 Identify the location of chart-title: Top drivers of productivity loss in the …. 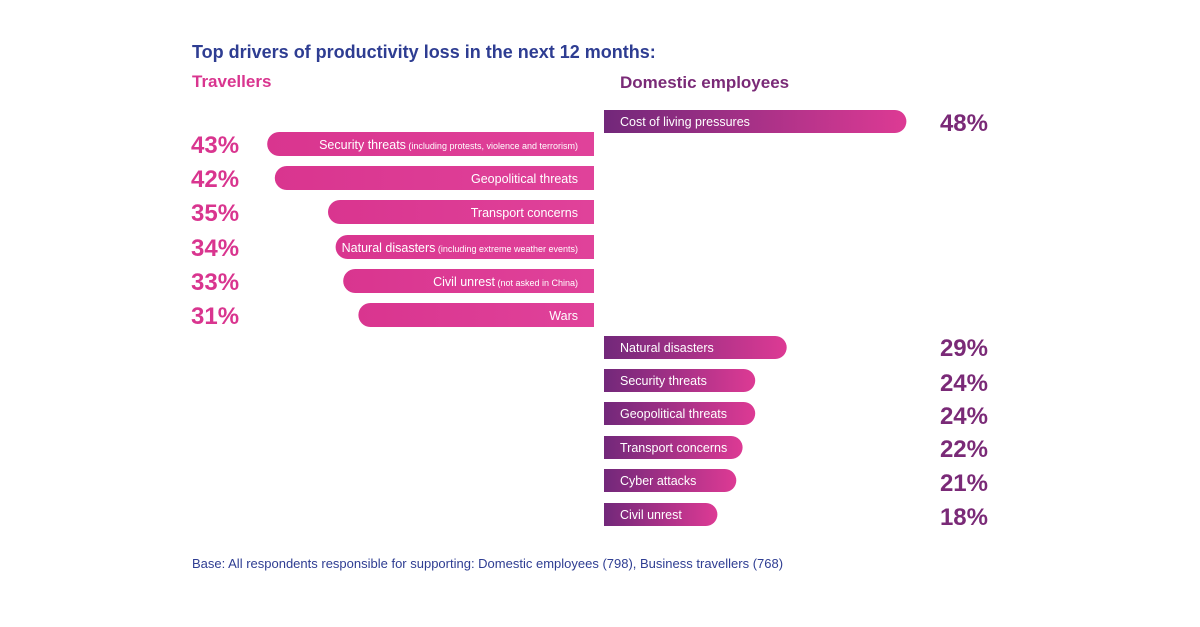
(424, 52).